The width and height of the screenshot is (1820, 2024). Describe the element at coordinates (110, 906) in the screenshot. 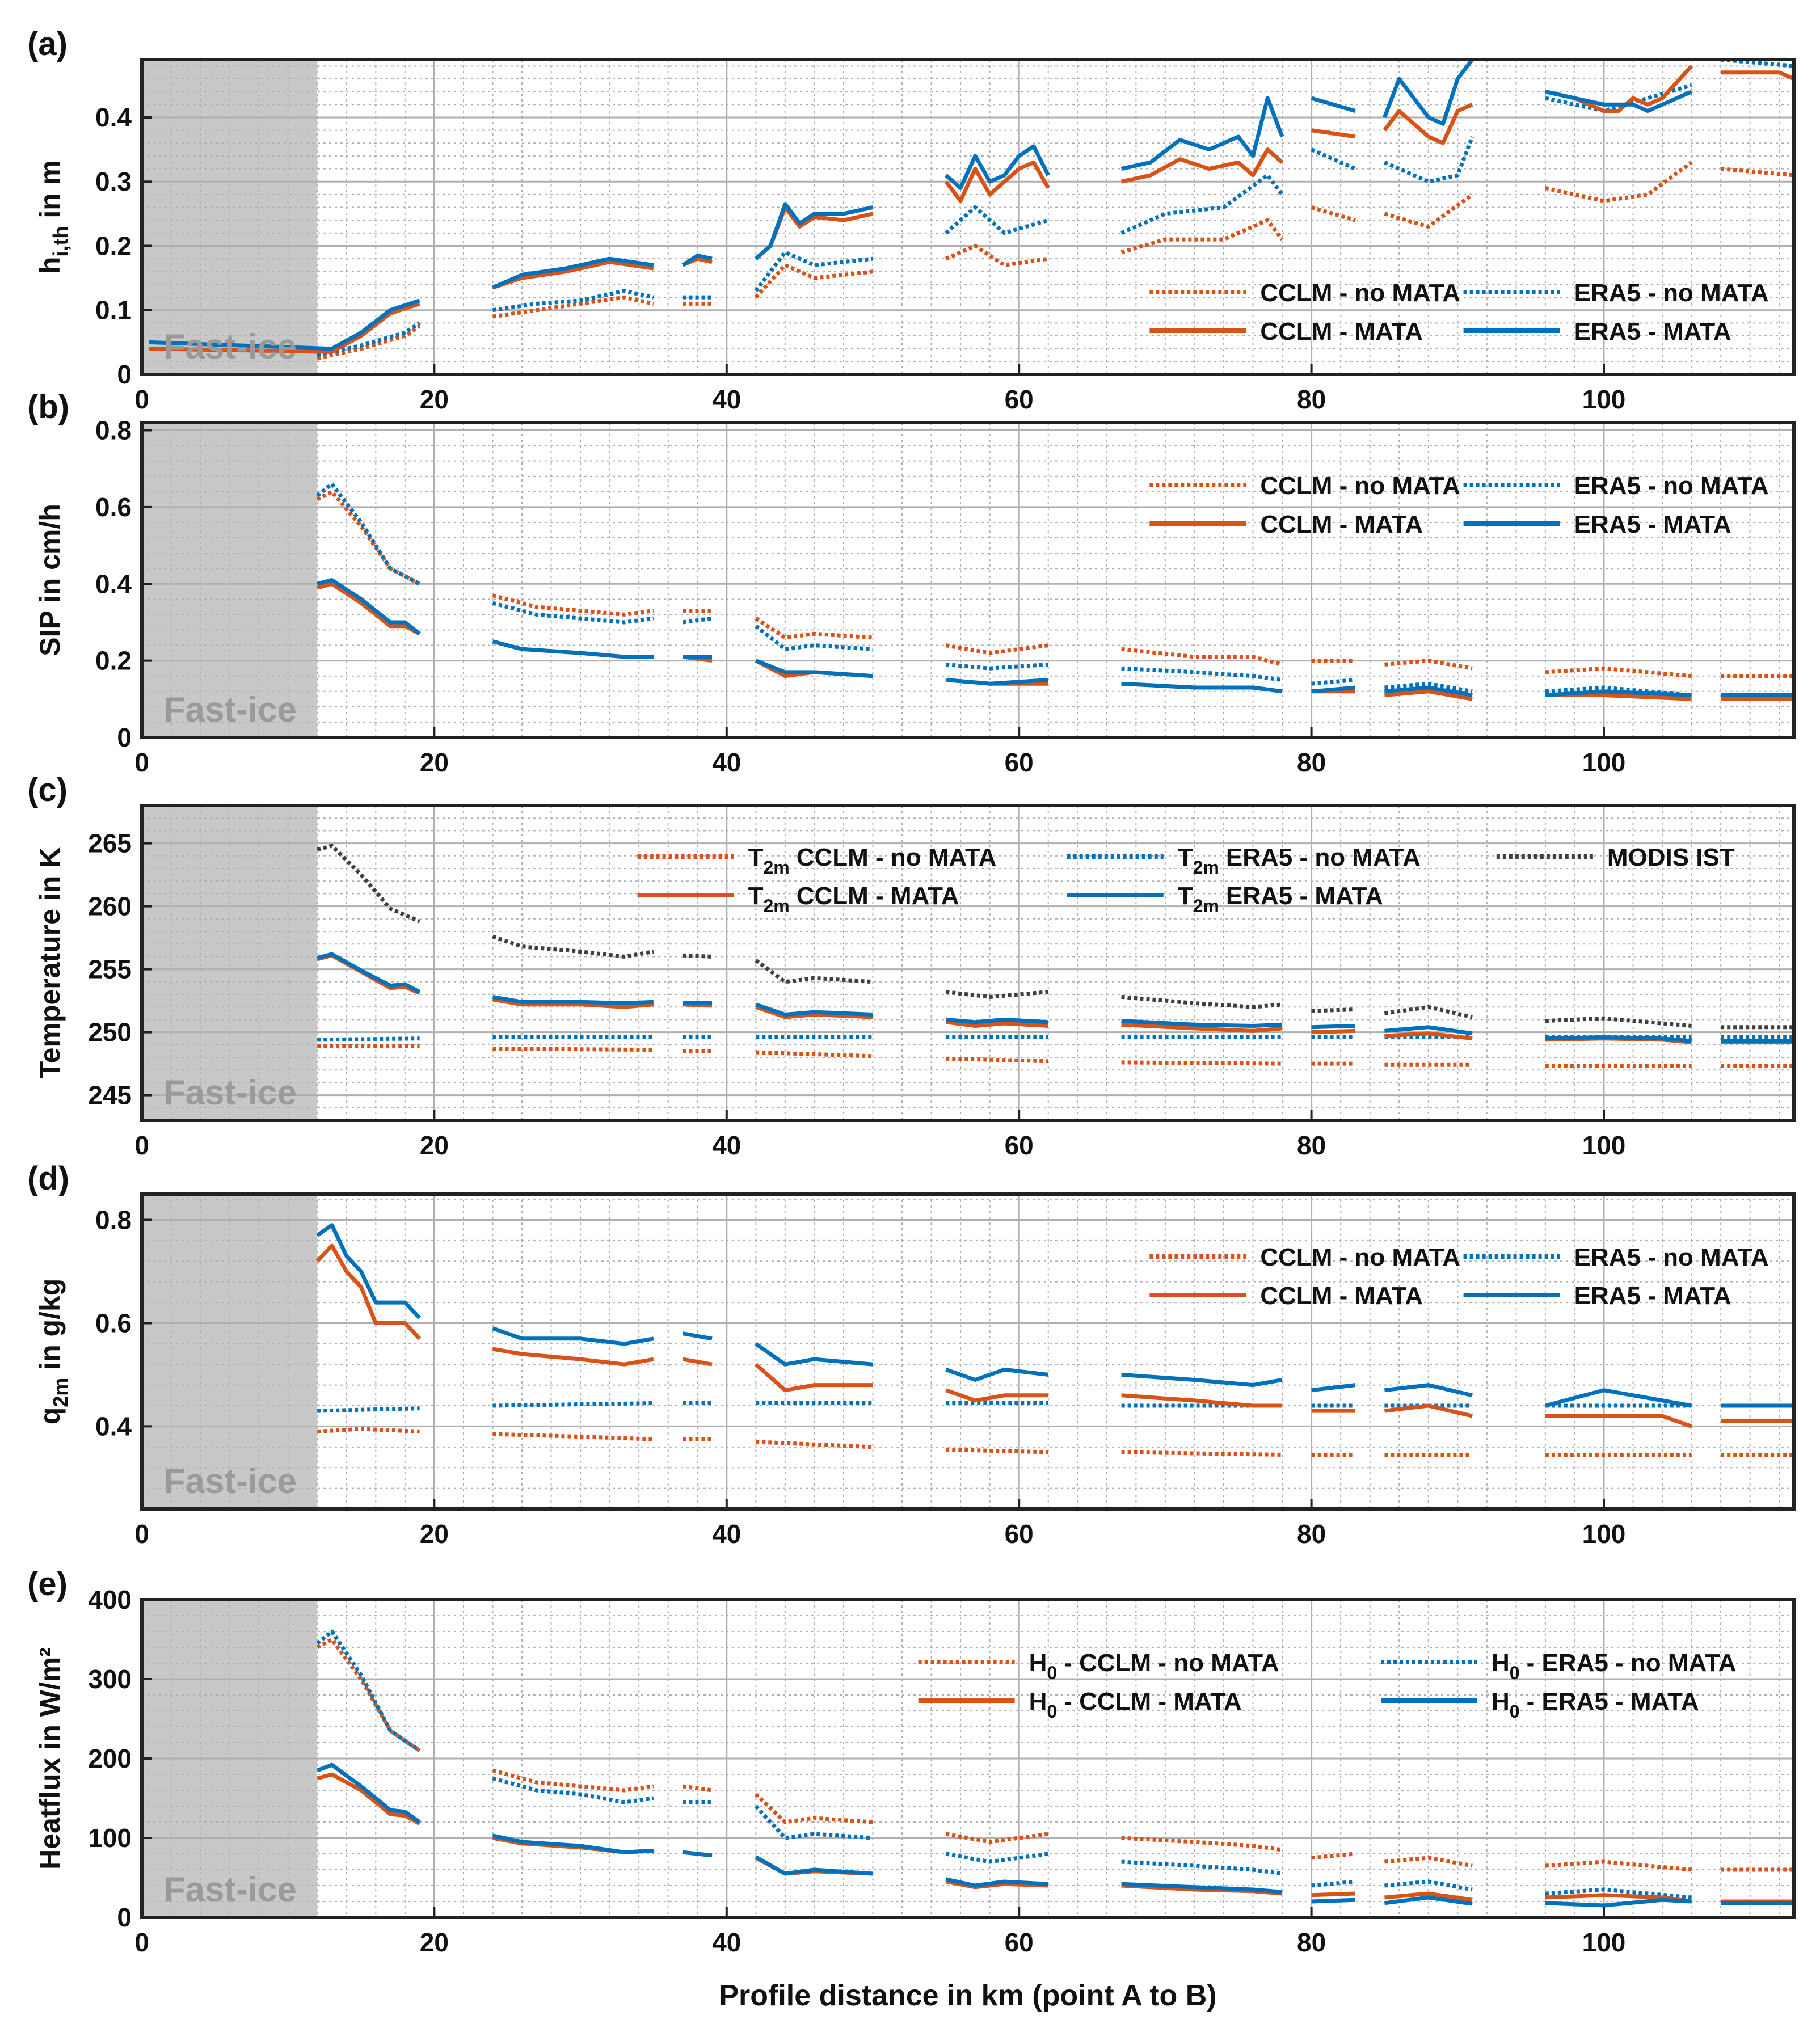

I see `y-tick-label: 260` at that location.